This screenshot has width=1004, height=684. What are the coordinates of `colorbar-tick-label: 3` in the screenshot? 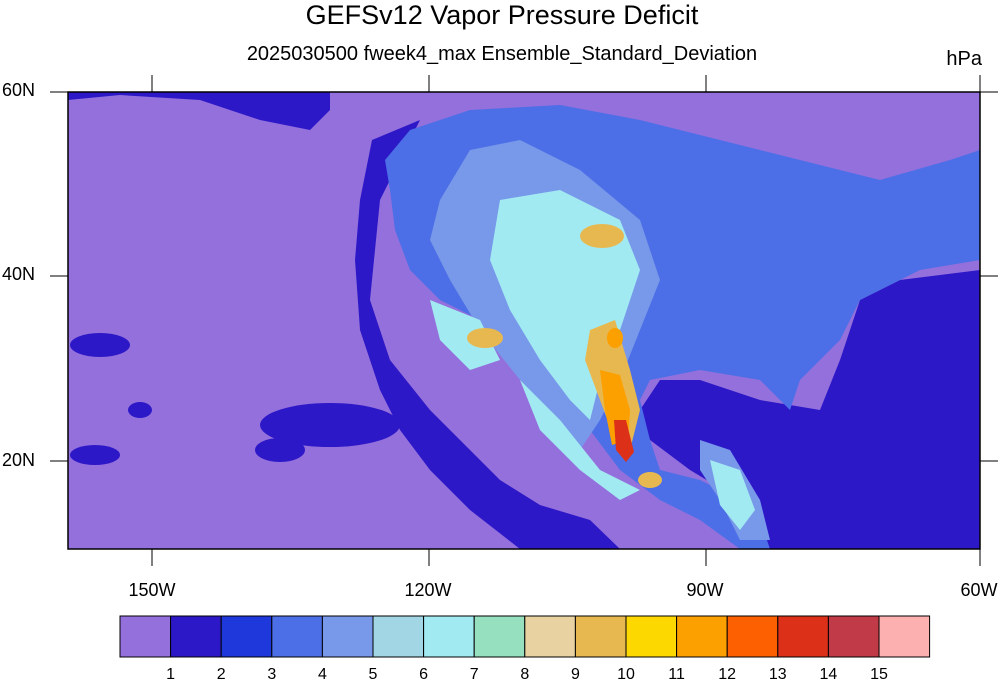 It's located at (272, 674).